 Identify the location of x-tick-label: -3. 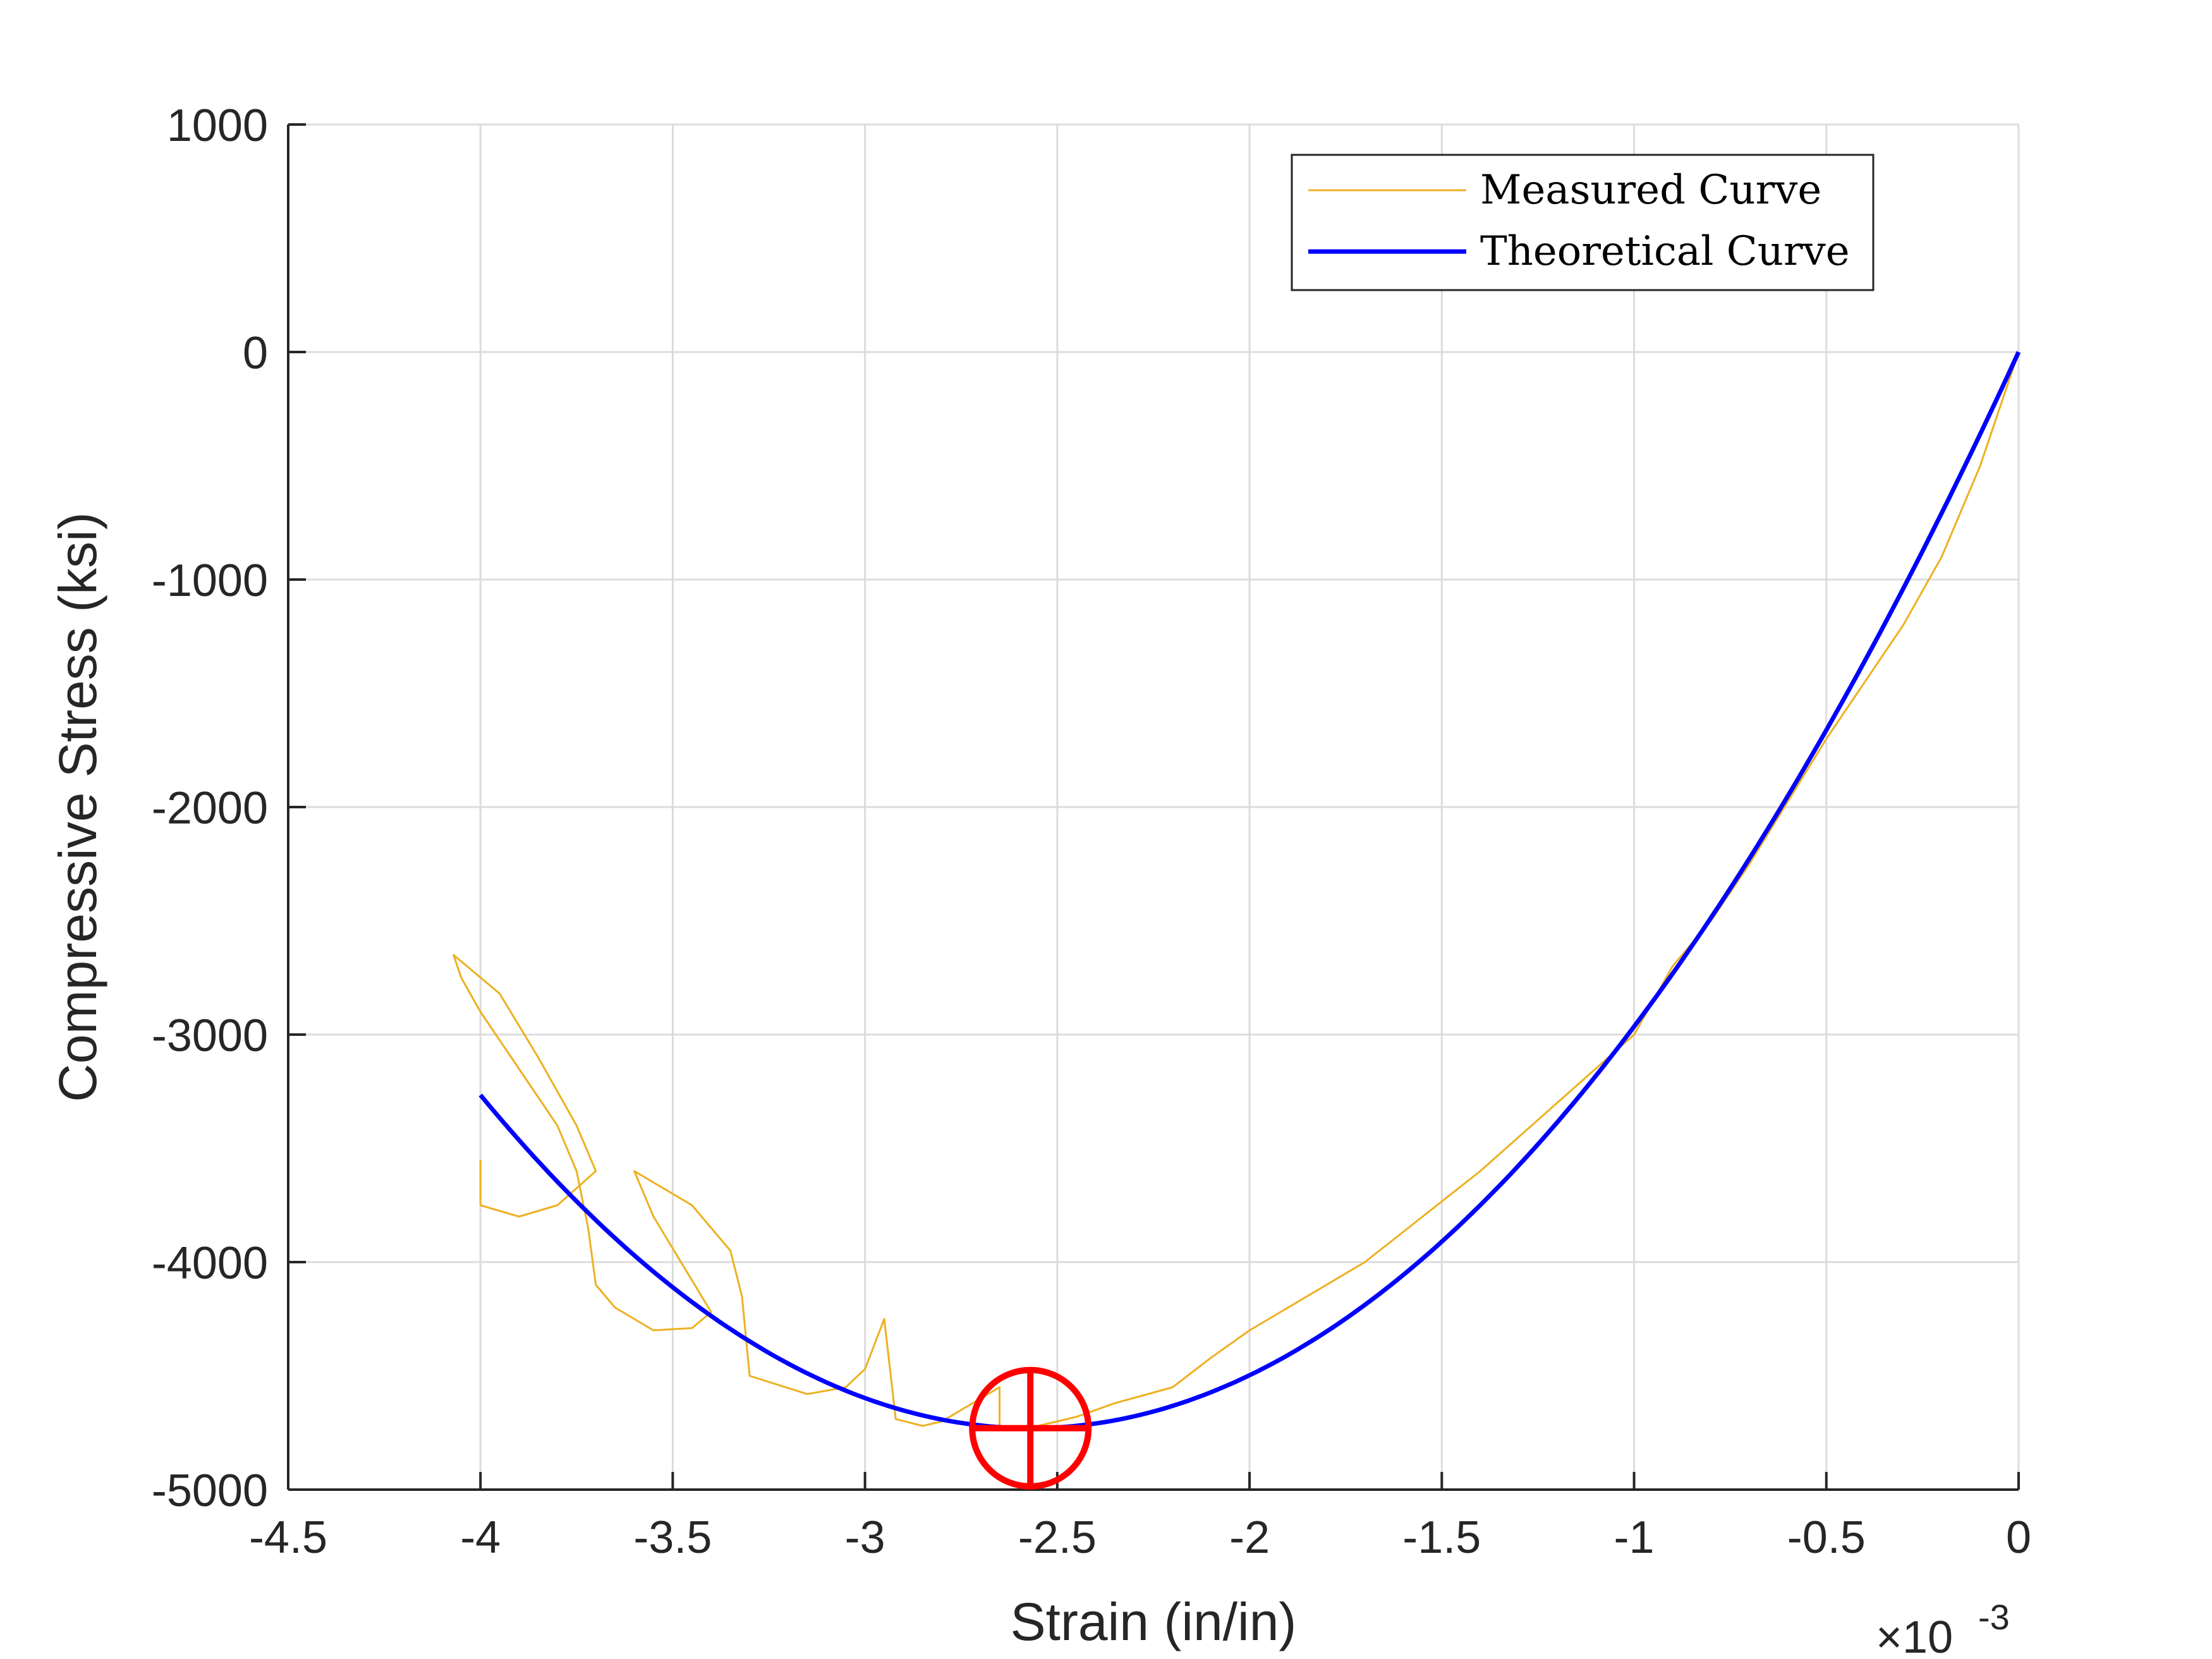
(865, 1537).